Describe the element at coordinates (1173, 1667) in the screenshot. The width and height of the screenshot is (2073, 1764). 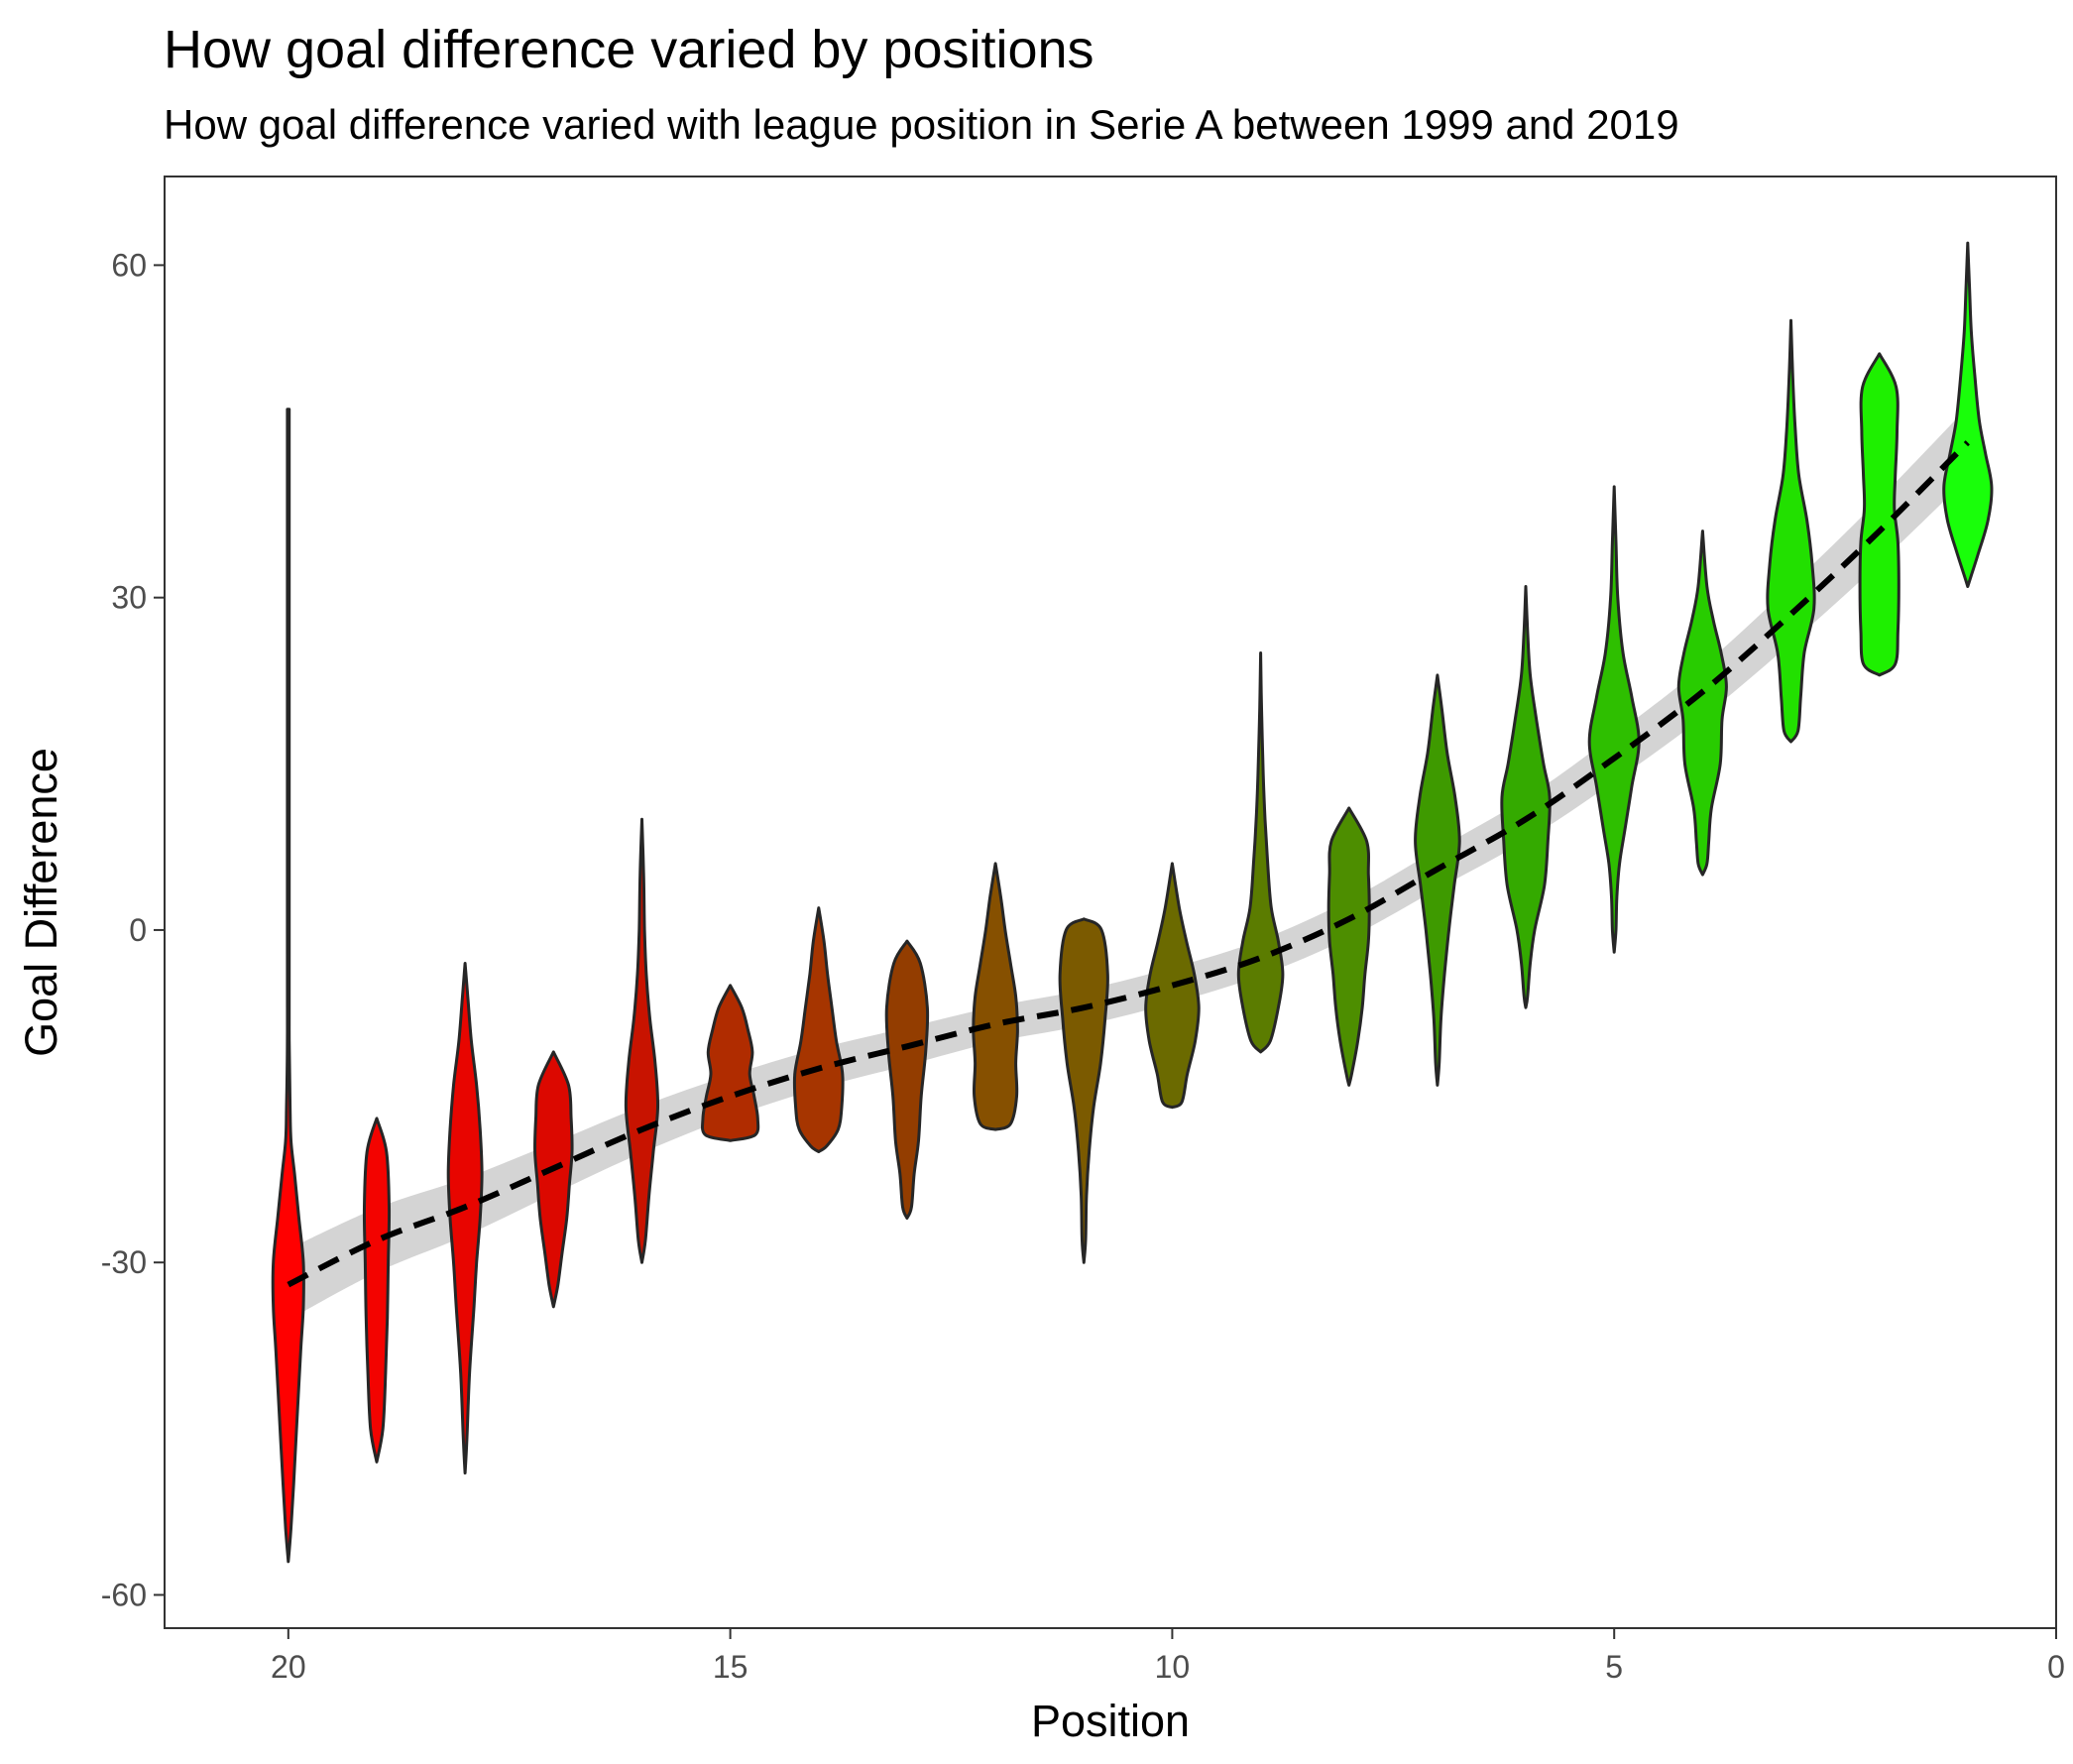
I see `x-tick-label: 10` at that location.